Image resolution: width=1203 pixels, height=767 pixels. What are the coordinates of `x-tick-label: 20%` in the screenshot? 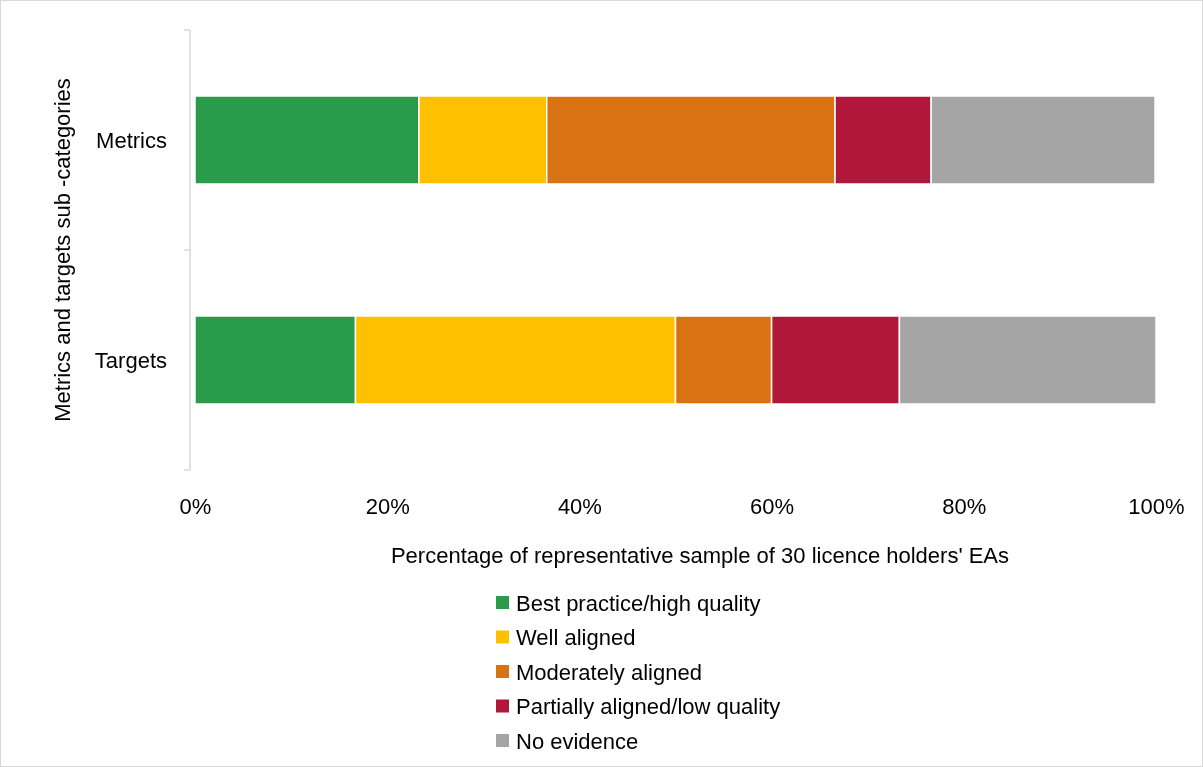 It's located at (387, 506).